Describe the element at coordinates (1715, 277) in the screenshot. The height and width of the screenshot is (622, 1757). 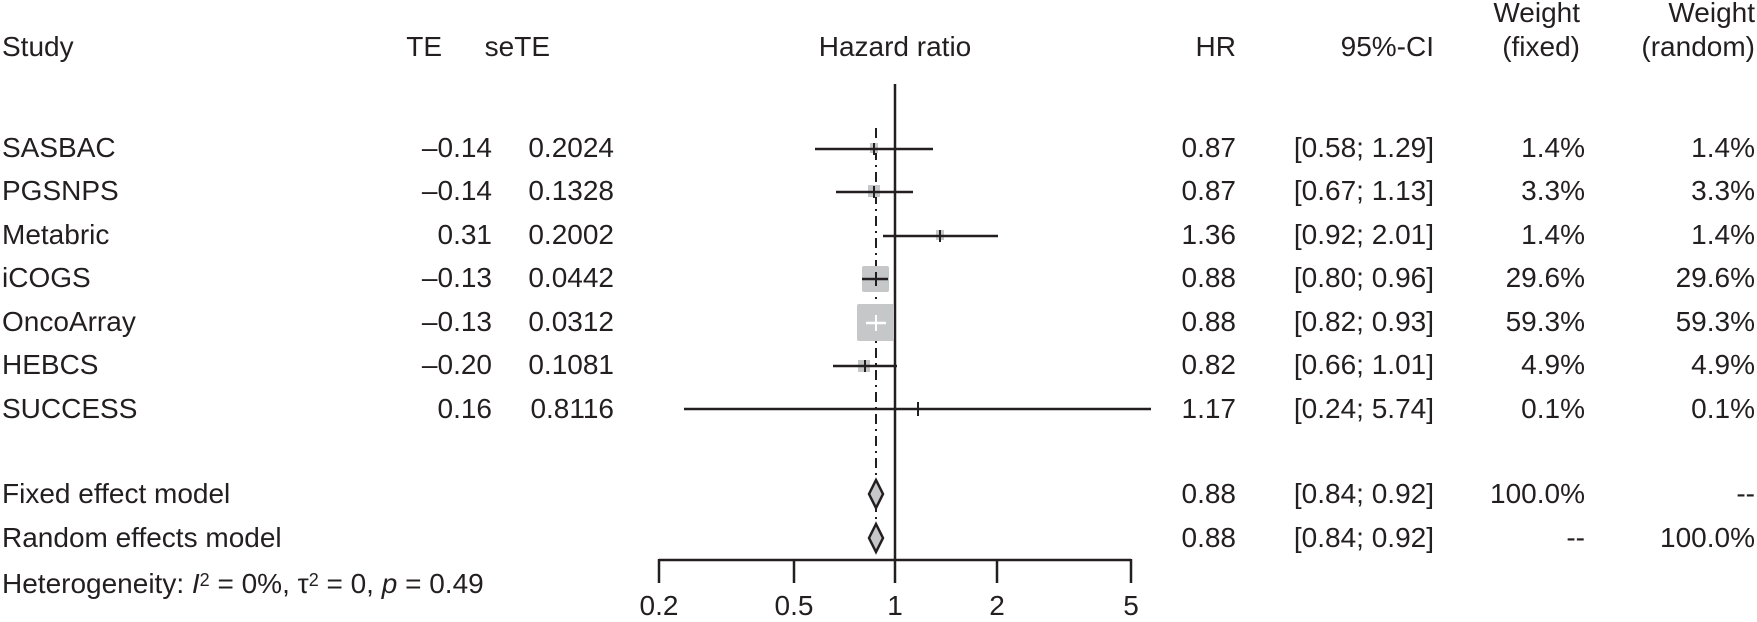
I see `study-weight-random: 29.6%` at that location.